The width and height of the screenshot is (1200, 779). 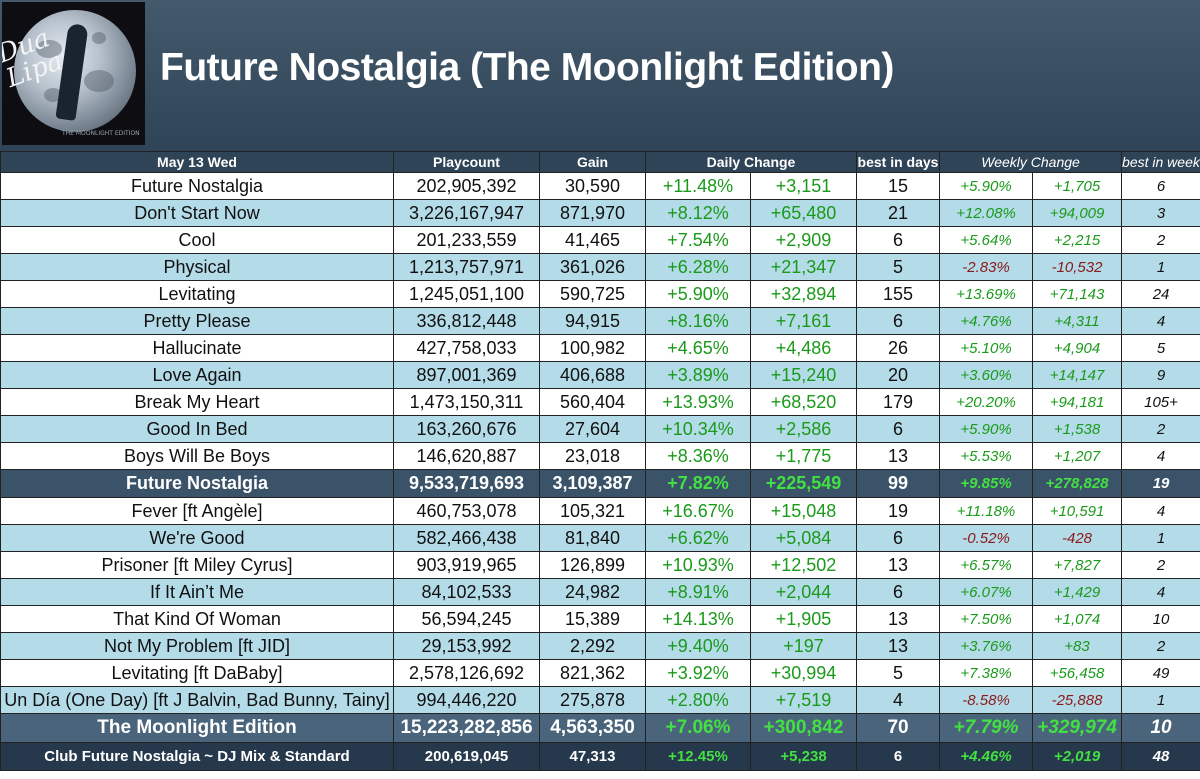 I want to click on cover-caption: THE MOONLIGHT EDITION, so click(x=101, y=133).